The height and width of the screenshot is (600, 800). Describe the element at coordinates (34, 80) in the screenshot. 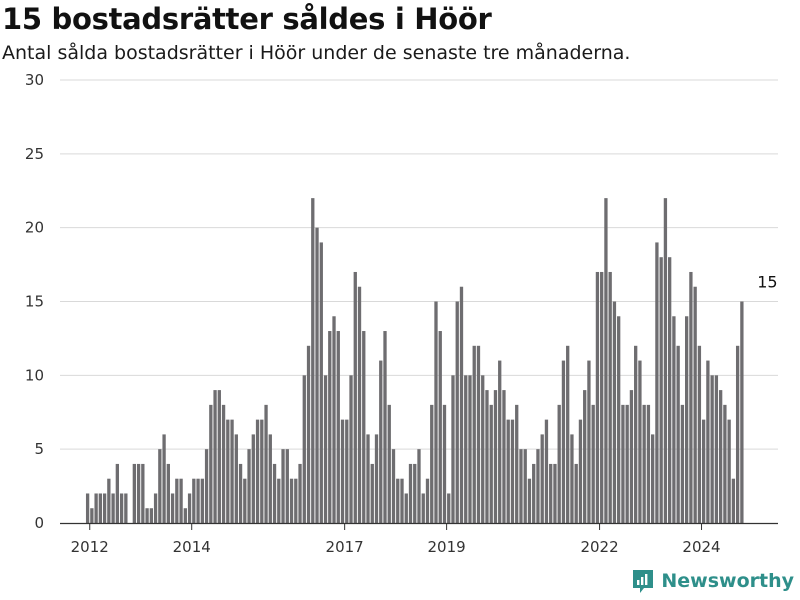

I see `y-tick-label: 30` at that location.